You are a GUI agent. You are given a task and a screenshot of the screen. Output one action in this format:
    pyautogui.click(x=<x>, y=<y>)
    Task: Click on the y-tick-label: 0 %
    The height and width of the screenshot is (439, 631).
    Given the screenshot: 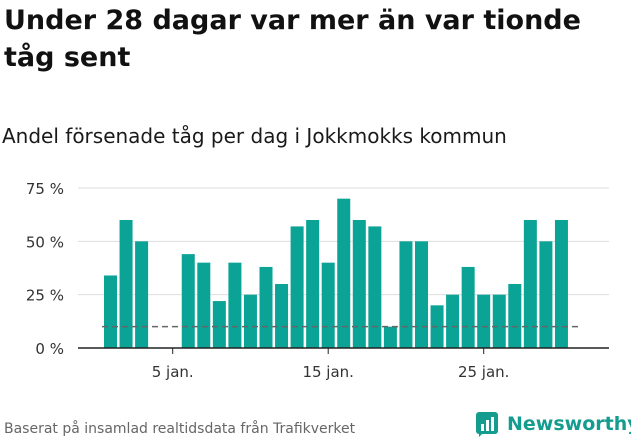 What is the action you would take?
    pyautogui.click(x=49, y=349)
    